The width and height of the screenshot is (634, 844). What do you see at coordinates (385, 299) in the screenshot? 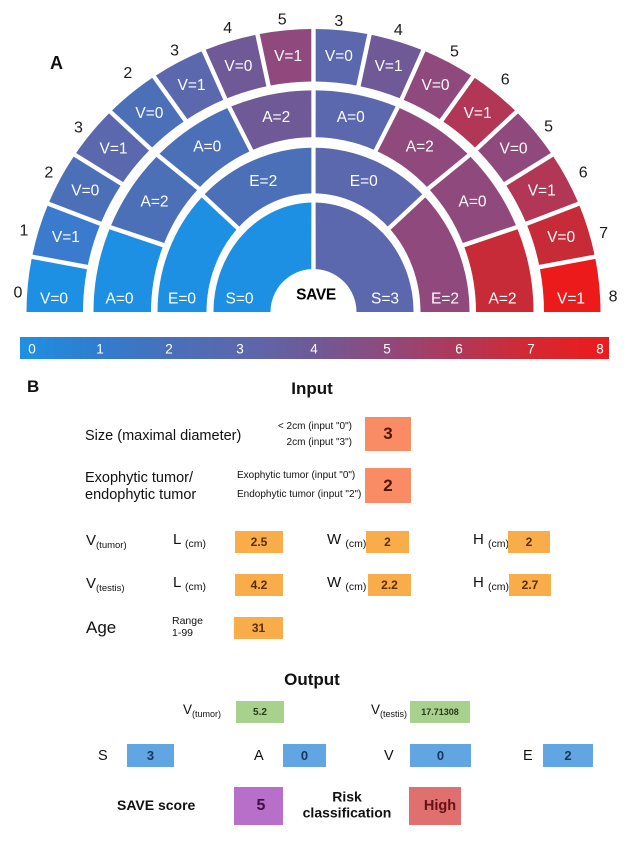
I see `svg-text: S=3` at bounding box center [385, 299].